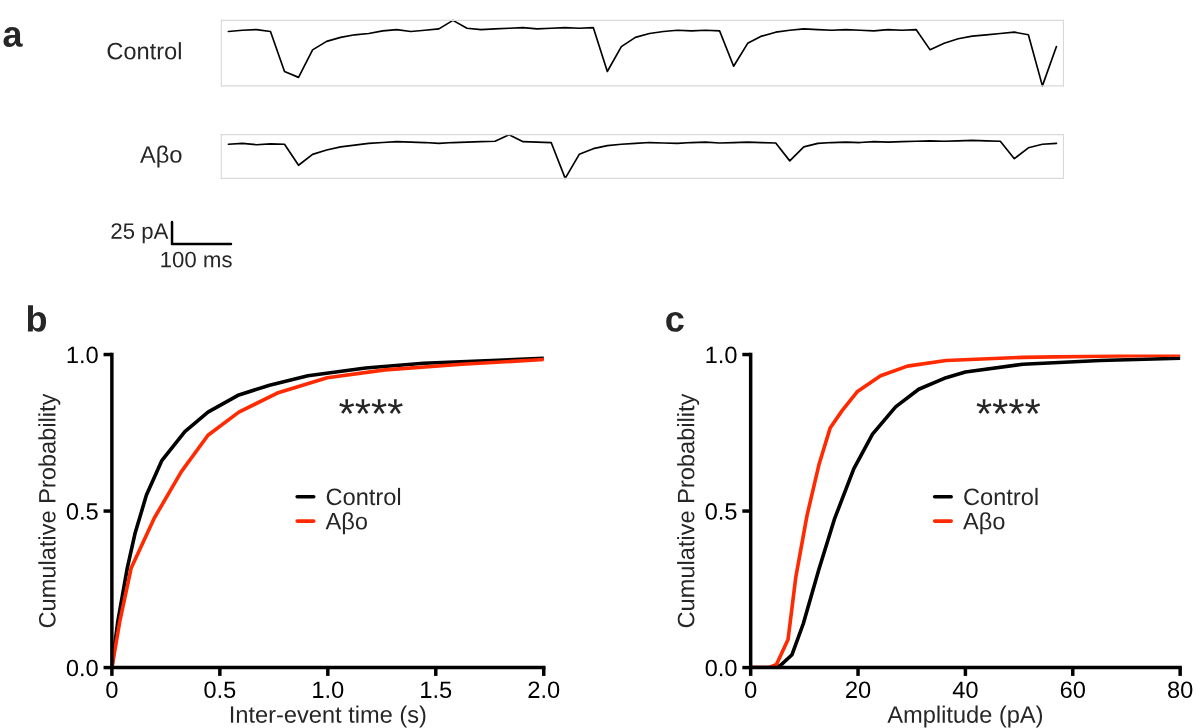  What do you see at coordinates (144, 51) in the screenshot?
I see `y-axis-title: Control` at bounding box center [144, 51].